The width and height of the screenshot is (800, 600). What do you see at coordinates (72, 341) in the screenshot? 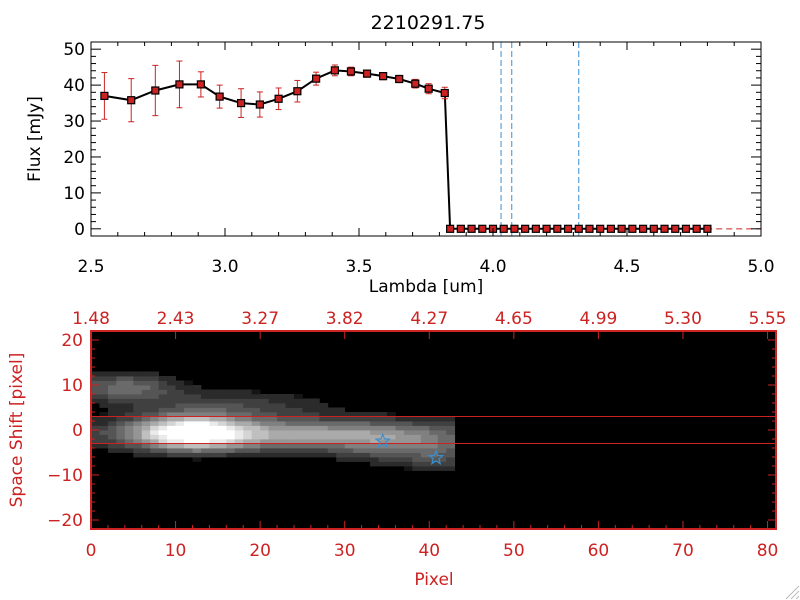
I see `y-tick-label: 20` at bounding box center [72, 341].